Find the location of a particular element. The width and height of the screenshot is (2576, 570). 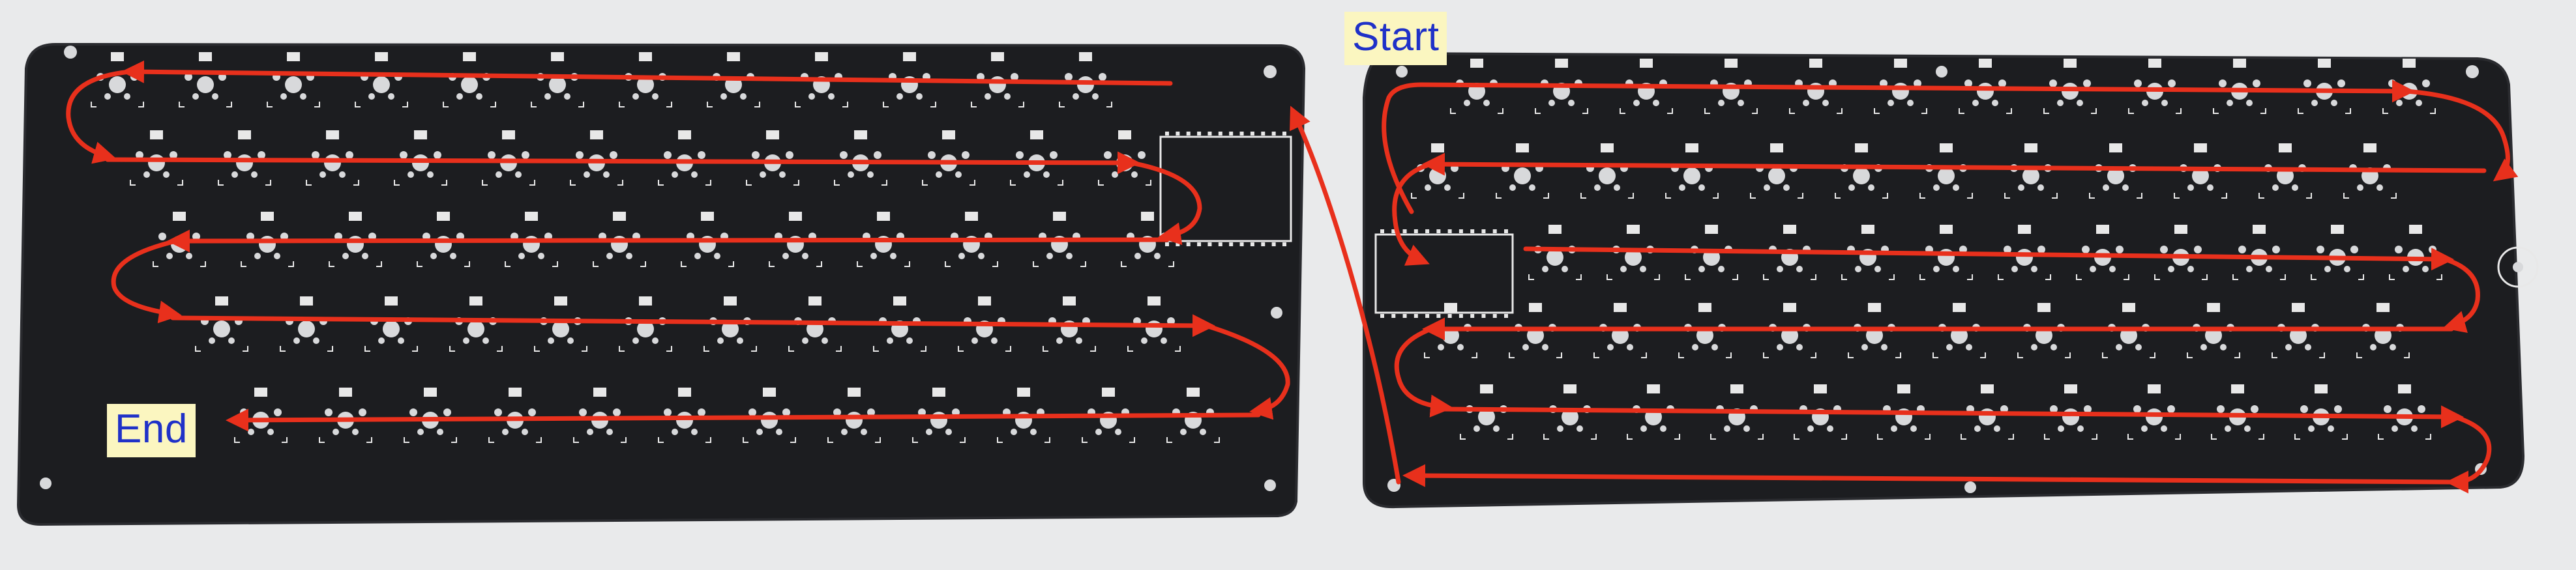

arrow-left-row2 is located at coordinates (622, 163).